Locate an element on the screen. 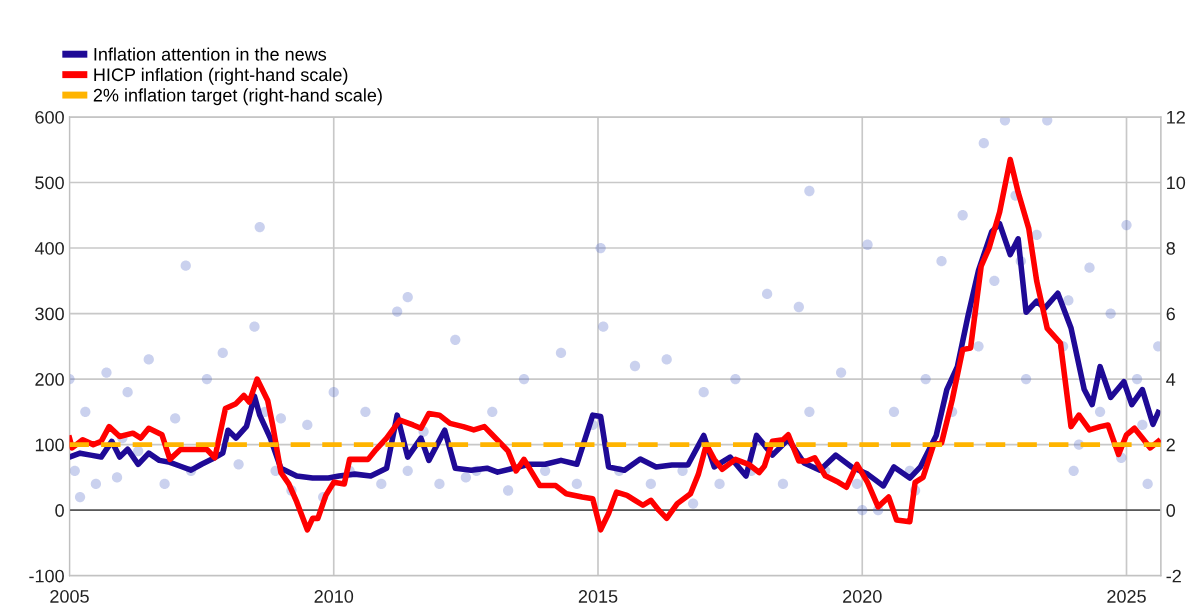 This screenshot has height=606, width=1198. y-tick-label: 400 is located at coordinates (49, 248).